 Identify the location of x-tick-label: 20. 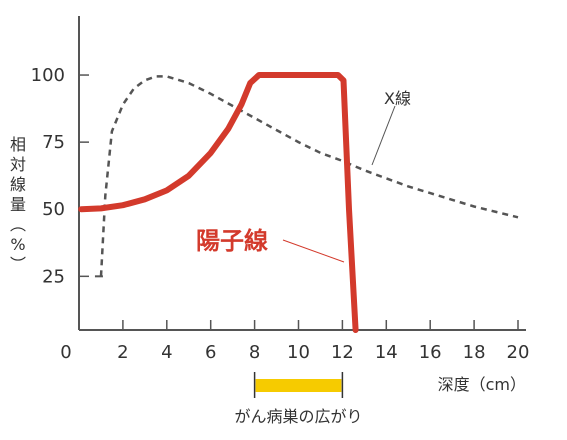
(518, 352).